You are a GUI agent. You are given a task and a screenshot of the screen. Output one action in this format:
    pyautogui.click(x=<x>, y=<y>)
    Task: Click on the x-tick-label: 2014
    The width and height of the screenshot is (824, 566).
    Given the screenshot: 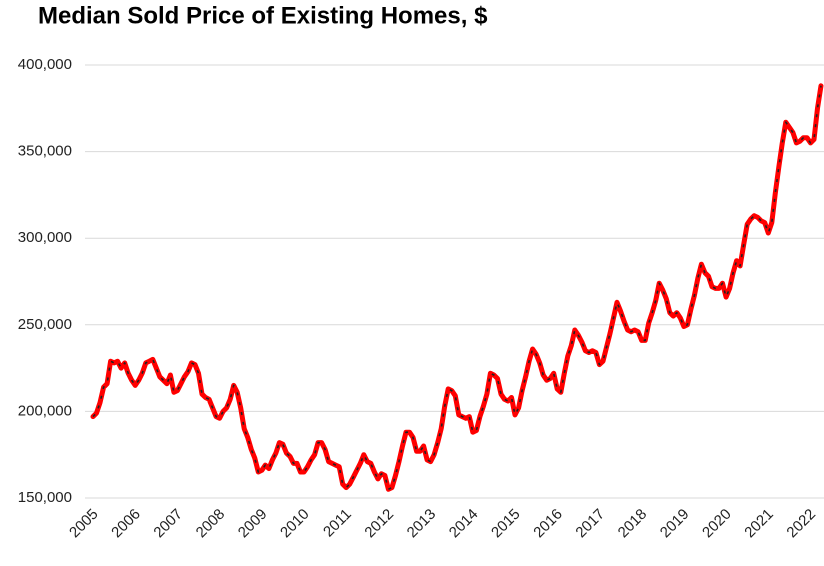 What is the action you would take?
    pyautogui.click(x=464, y=524)
    